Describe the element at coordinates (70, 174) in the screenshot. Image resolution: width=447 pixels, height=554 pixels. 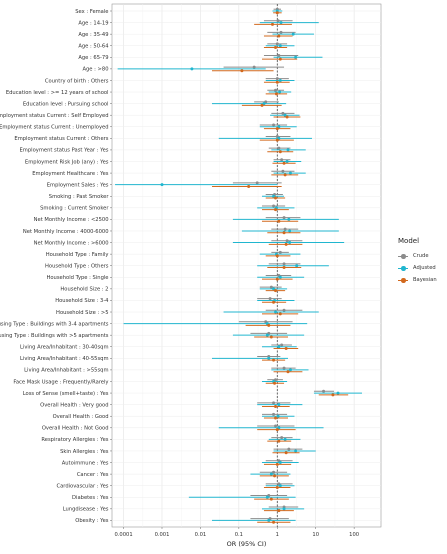
I see `y-tick-label: Employment Healthcare : Yes` at that location.